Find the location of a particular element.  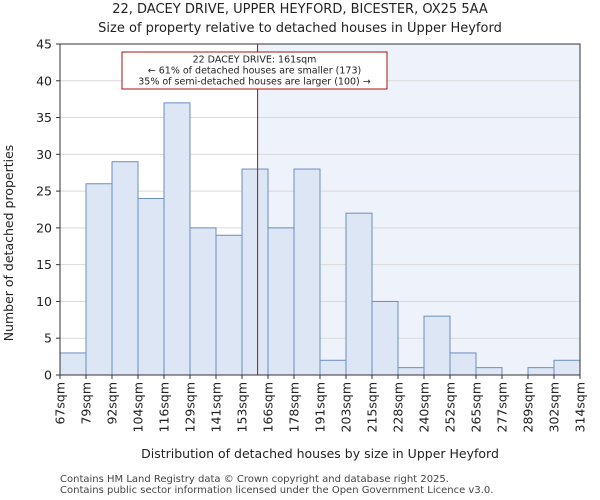

x-tick-label: 104sqm is located at coordinates (138, 407).